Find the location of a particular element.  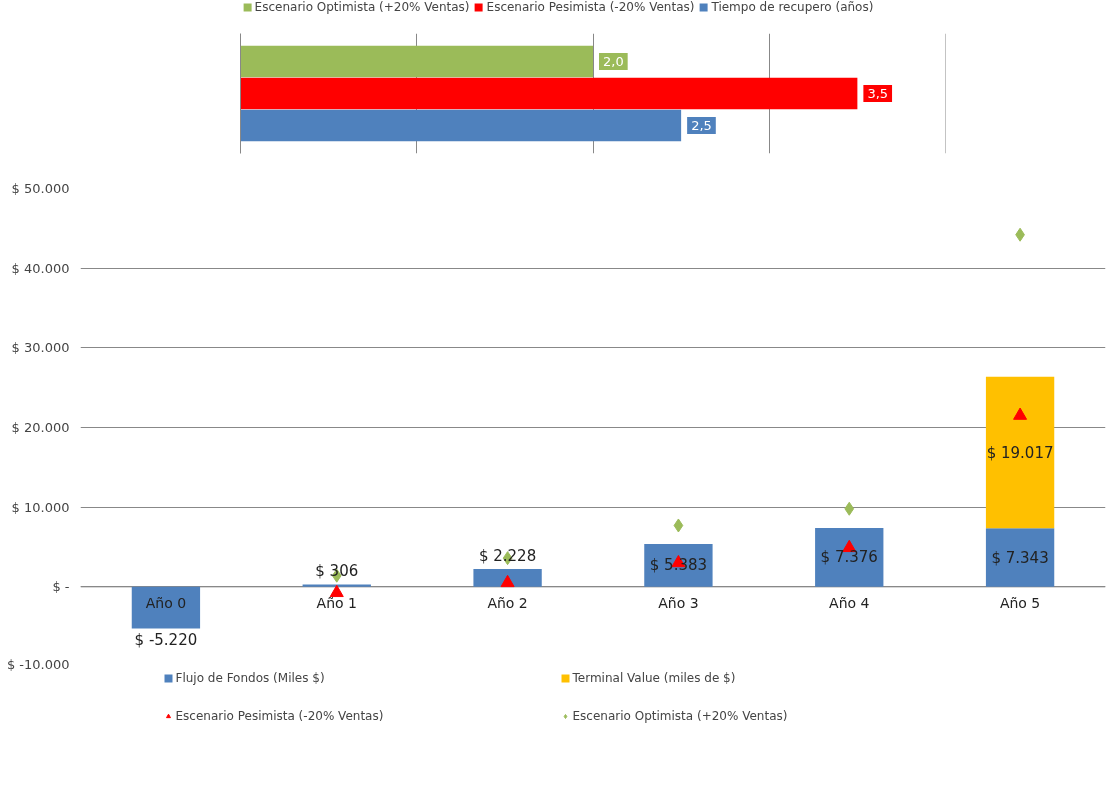

legend-label: Tiempo de recupero (años) is located at coordinates (792, 7).